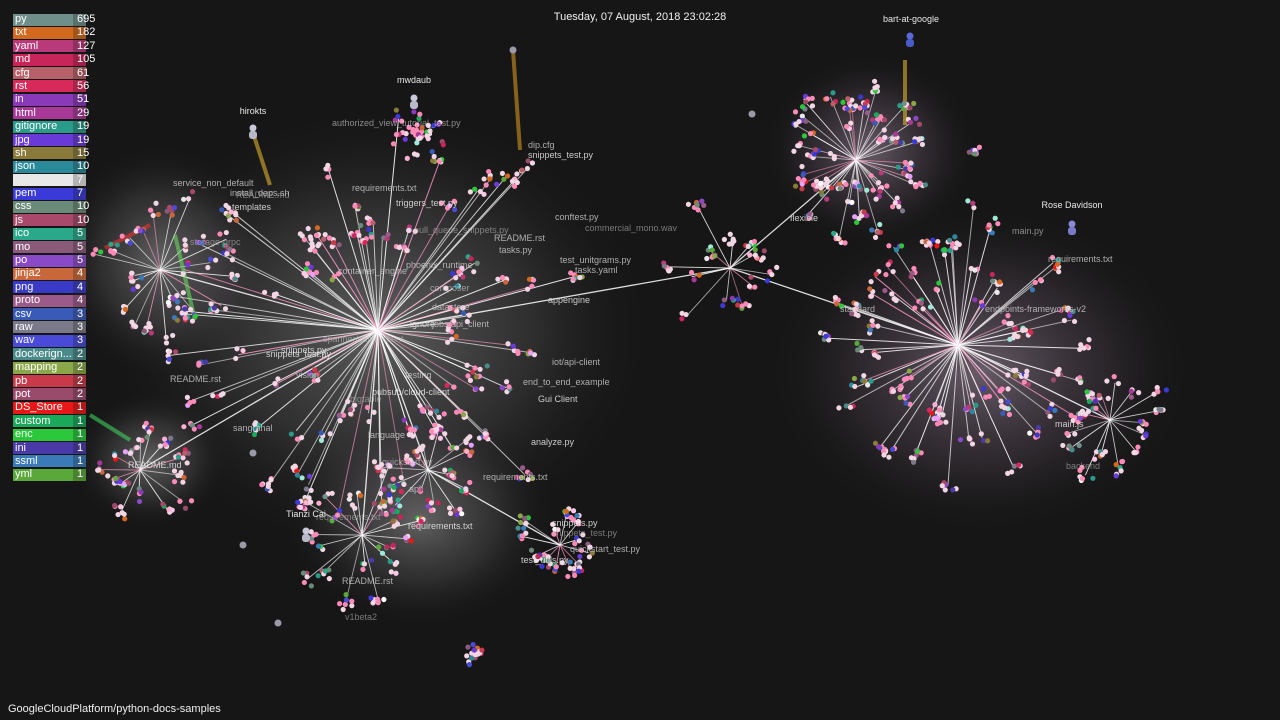 This screenshot has width=1280, height=720. Describe the element at coordinates (56, 73) in the screenshot. I see `legend-row: cfg 61` at that location.